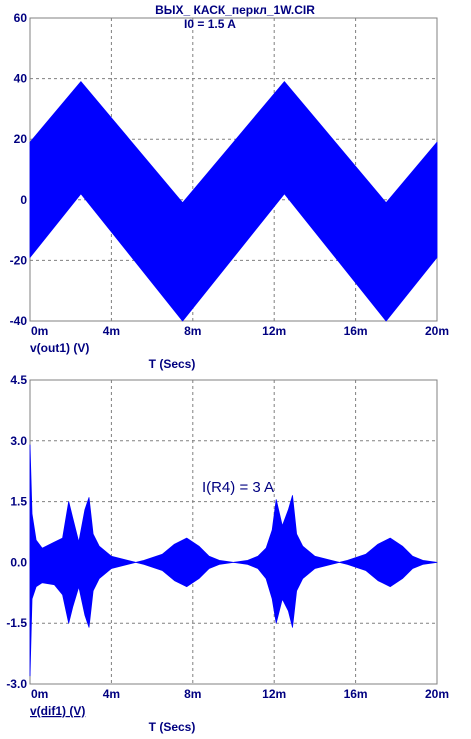 The image size is (471, 739). What do you see at coordinates (16, 684) in the screenshot?
I see `y-tick-label: -3.0` at bounding box center [16, 684].